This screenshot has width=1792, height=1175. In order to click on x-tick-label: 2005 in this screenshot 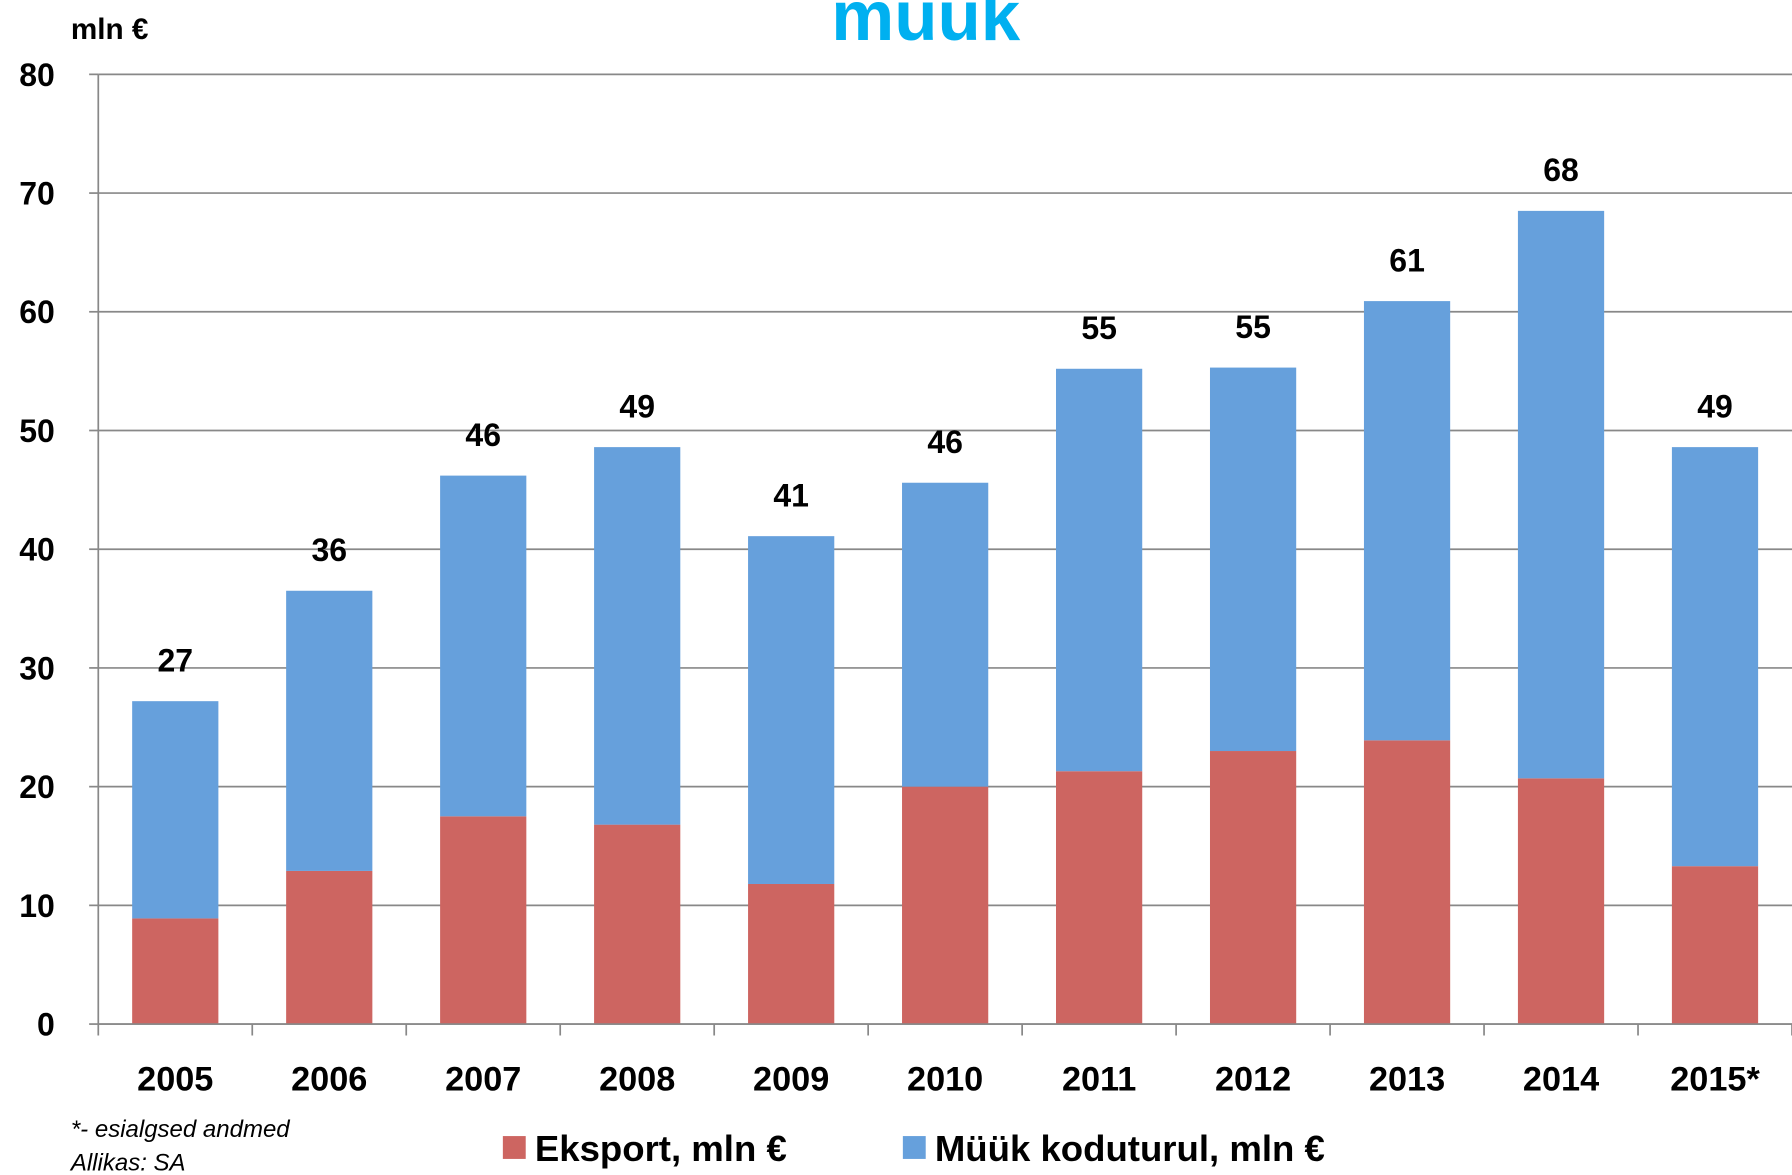, I will do `click(175, 1079)`.